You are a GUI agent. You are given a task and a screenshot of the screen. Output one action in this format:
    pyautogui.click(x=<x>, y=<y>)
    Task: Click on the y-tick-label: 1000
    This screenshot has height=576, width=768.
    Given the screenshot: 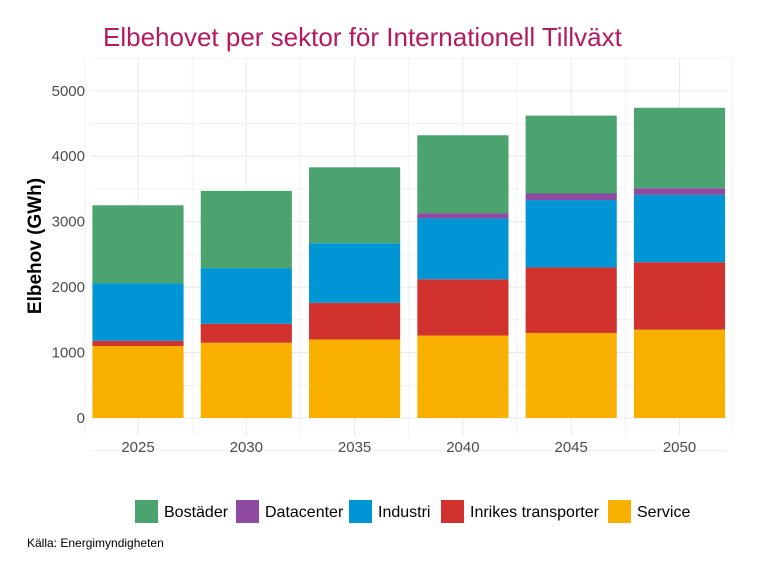 What is the action you would take?
    pyautogui.click(x=68, y=353)
    